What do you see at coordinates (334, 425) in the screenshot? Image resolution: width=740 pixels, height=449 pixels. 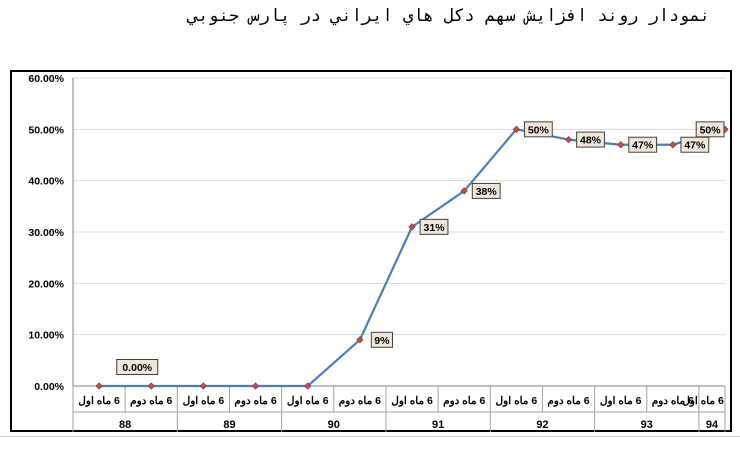 I see `year-label: 90` at bounding box center [334, 425].